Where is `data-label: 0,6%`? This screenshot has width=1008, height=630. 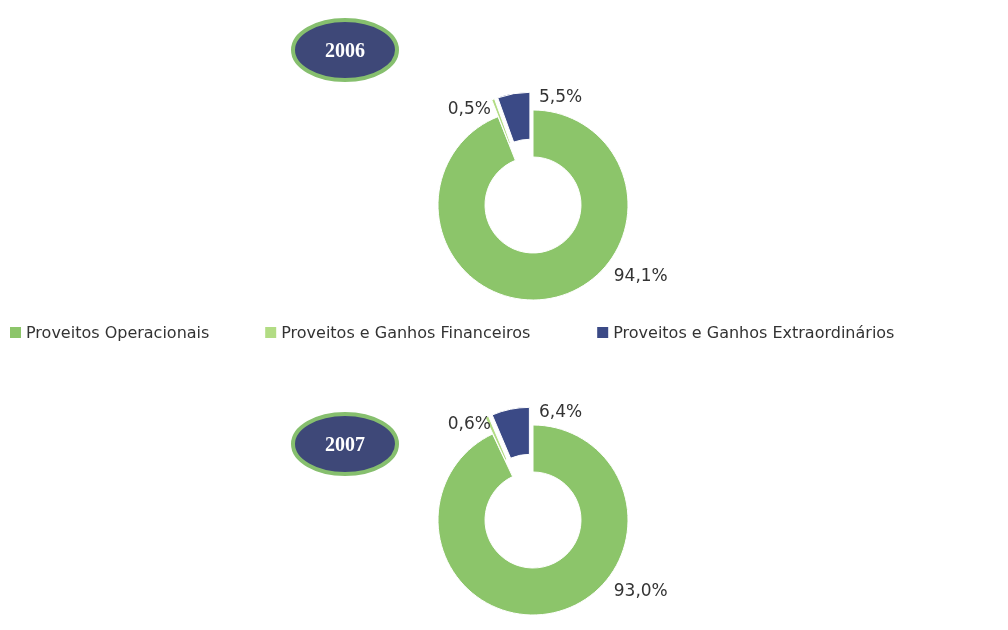 data-label: 0,6% is located at coordinates (469, 423).